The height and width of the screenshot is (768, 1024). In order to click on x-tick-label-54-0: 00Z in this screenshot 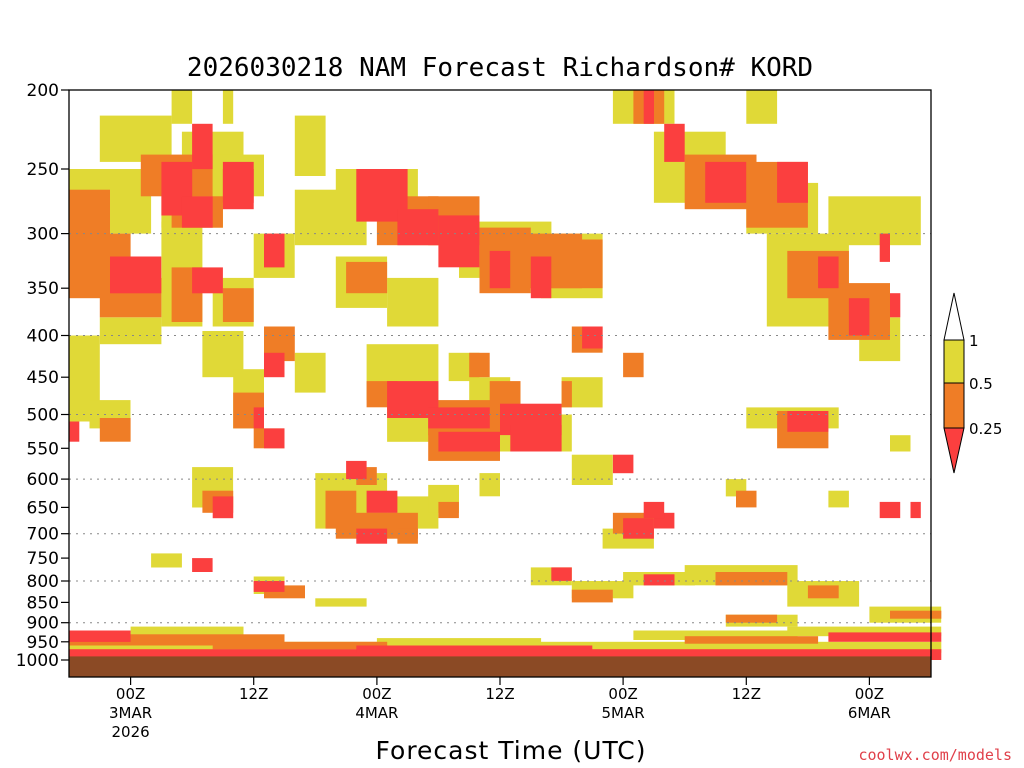, I will do `click(622, 694)`.